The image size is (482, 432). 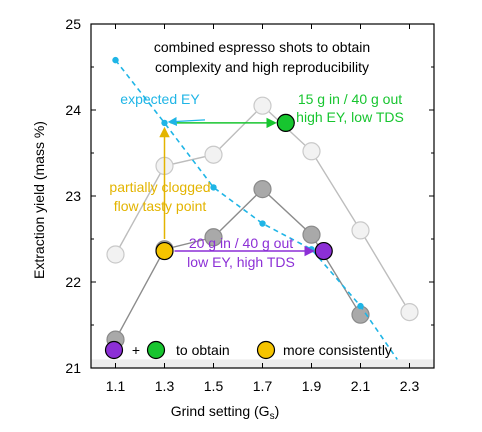 I want to click on legend-purple-marker, so click(x=114, y=350).